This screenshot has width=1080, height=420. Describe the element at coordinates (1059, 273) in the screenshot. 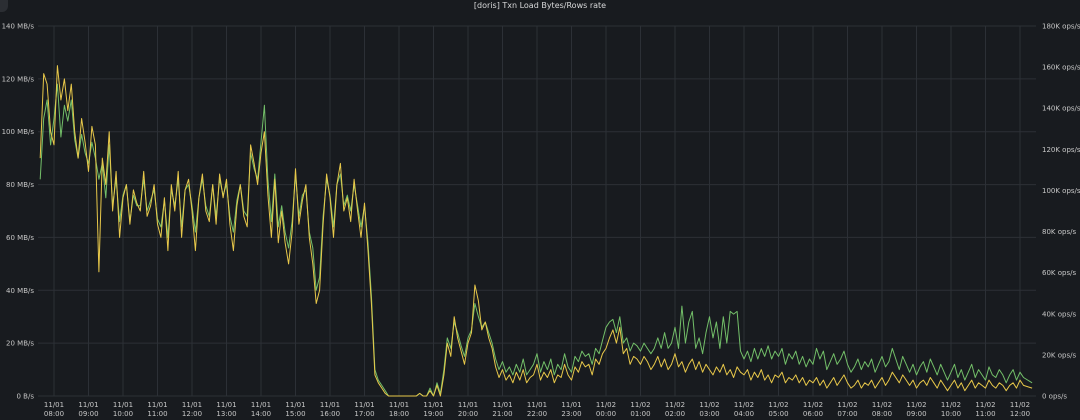

I see `y-right-tick-label: 60K ops/s` at that location.